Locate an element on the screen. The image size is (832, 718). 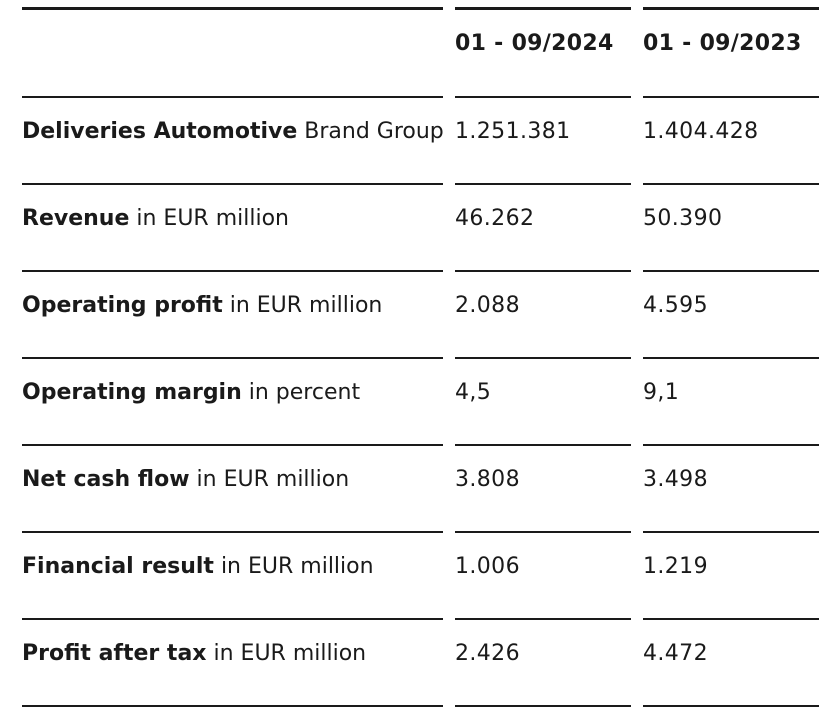
row-label-profit-after-tax: Profit after tax in EUR million is located at coordinates (232, 654).